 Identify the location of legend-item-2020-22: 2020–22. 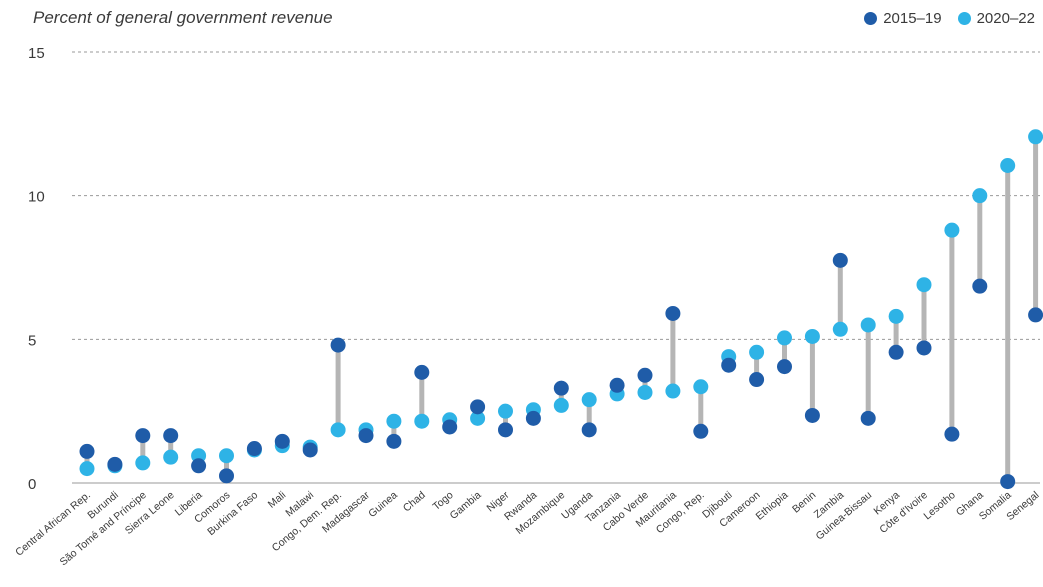
(996, 18).